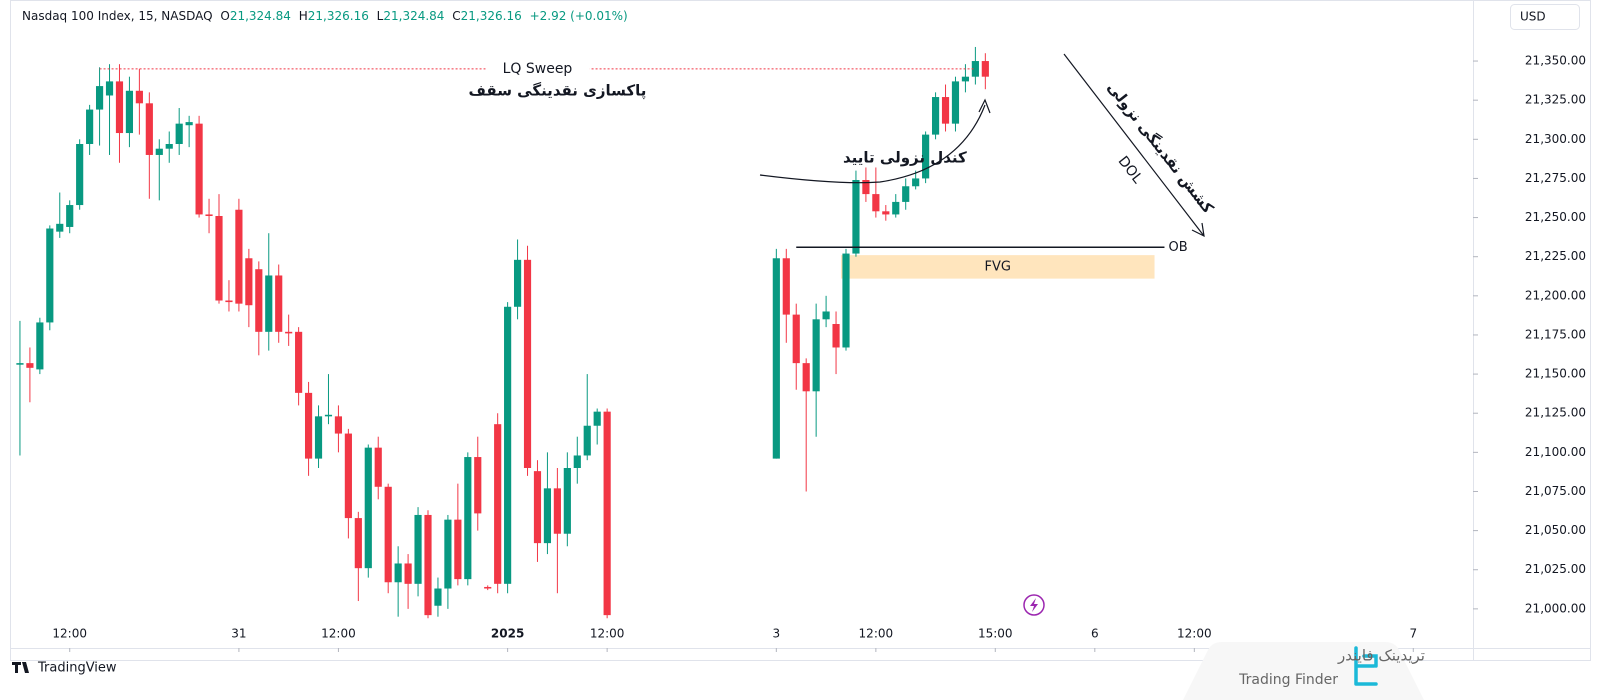  Describe the element at coordinates (1533, 17) in the screenshot. I see `currency: USD` at that location.